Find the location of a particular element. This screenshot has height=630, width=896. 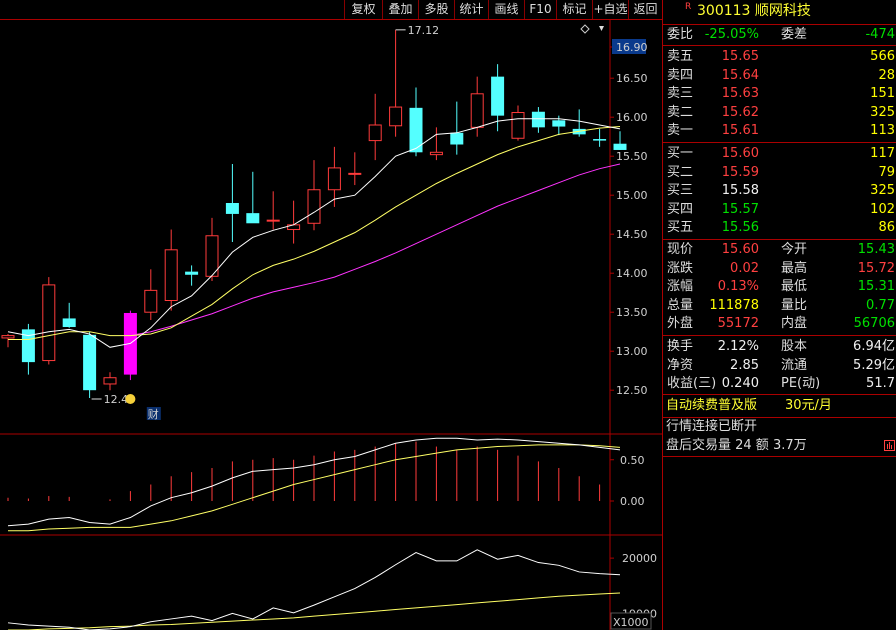

fund-row: 净资 2.85 流通 5.29亿 is located at coordinates (779, 366).